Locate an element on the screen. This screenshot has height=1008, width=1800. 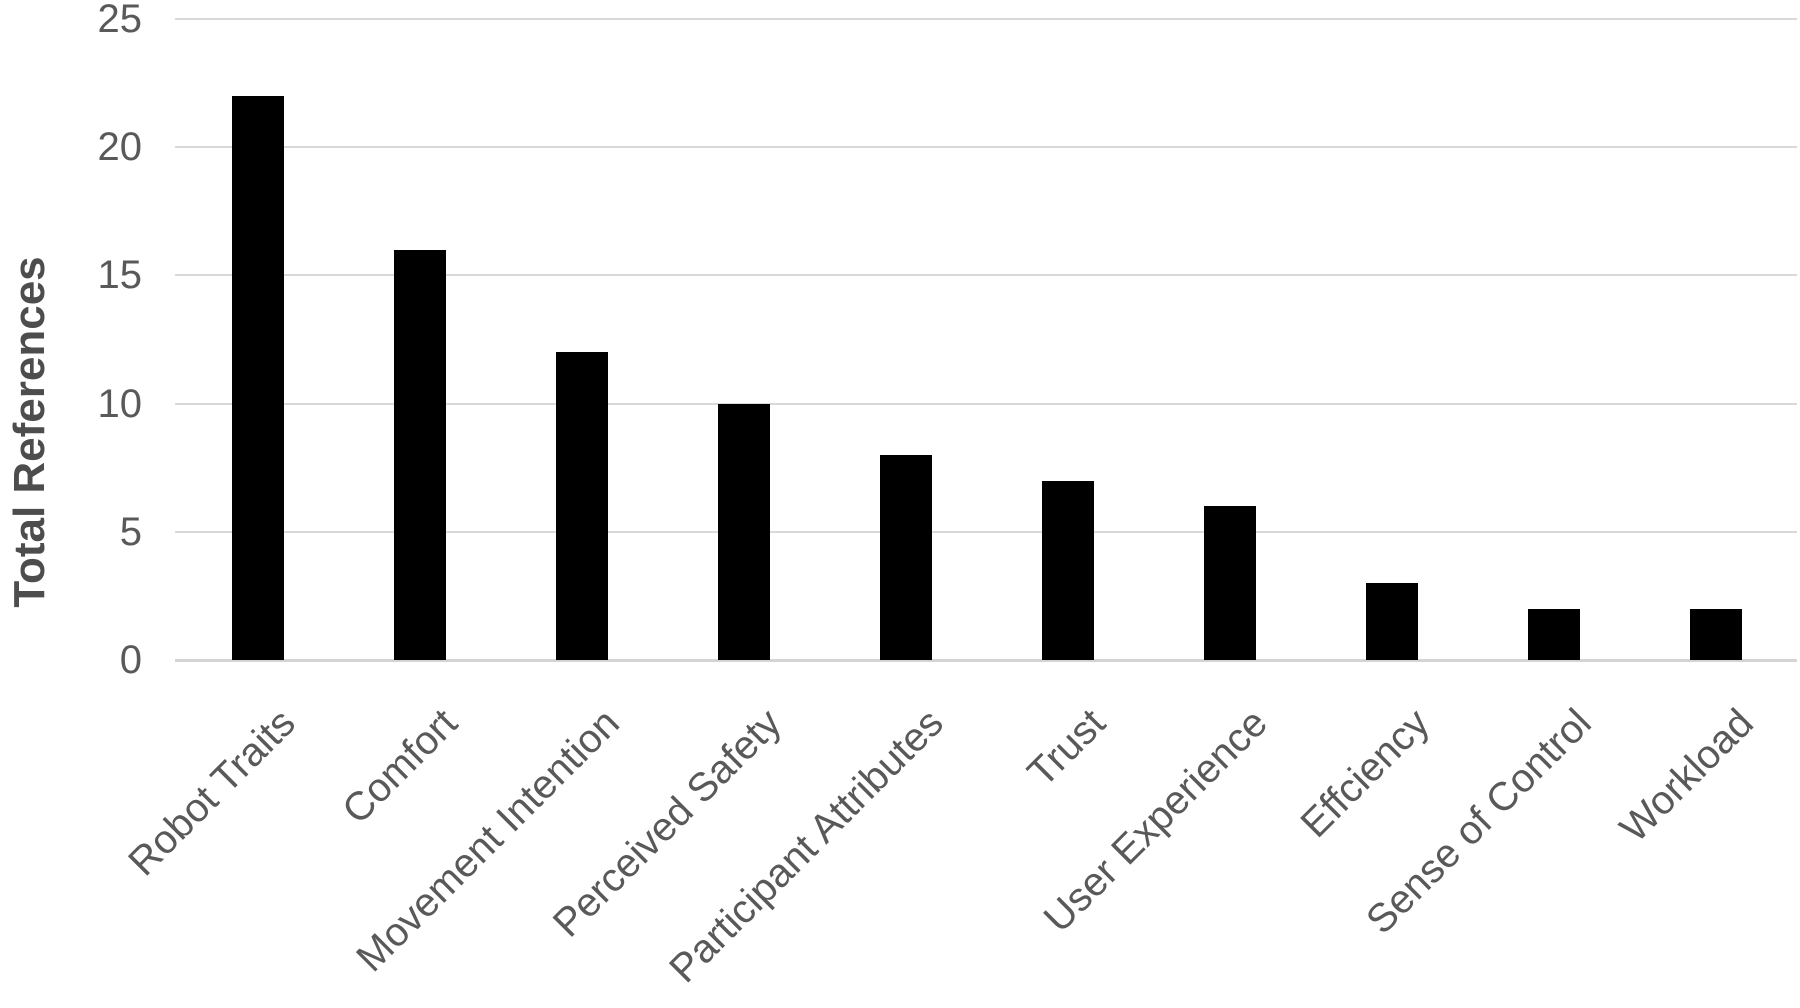
bar-effciency is located at coordinates (1392, 621).